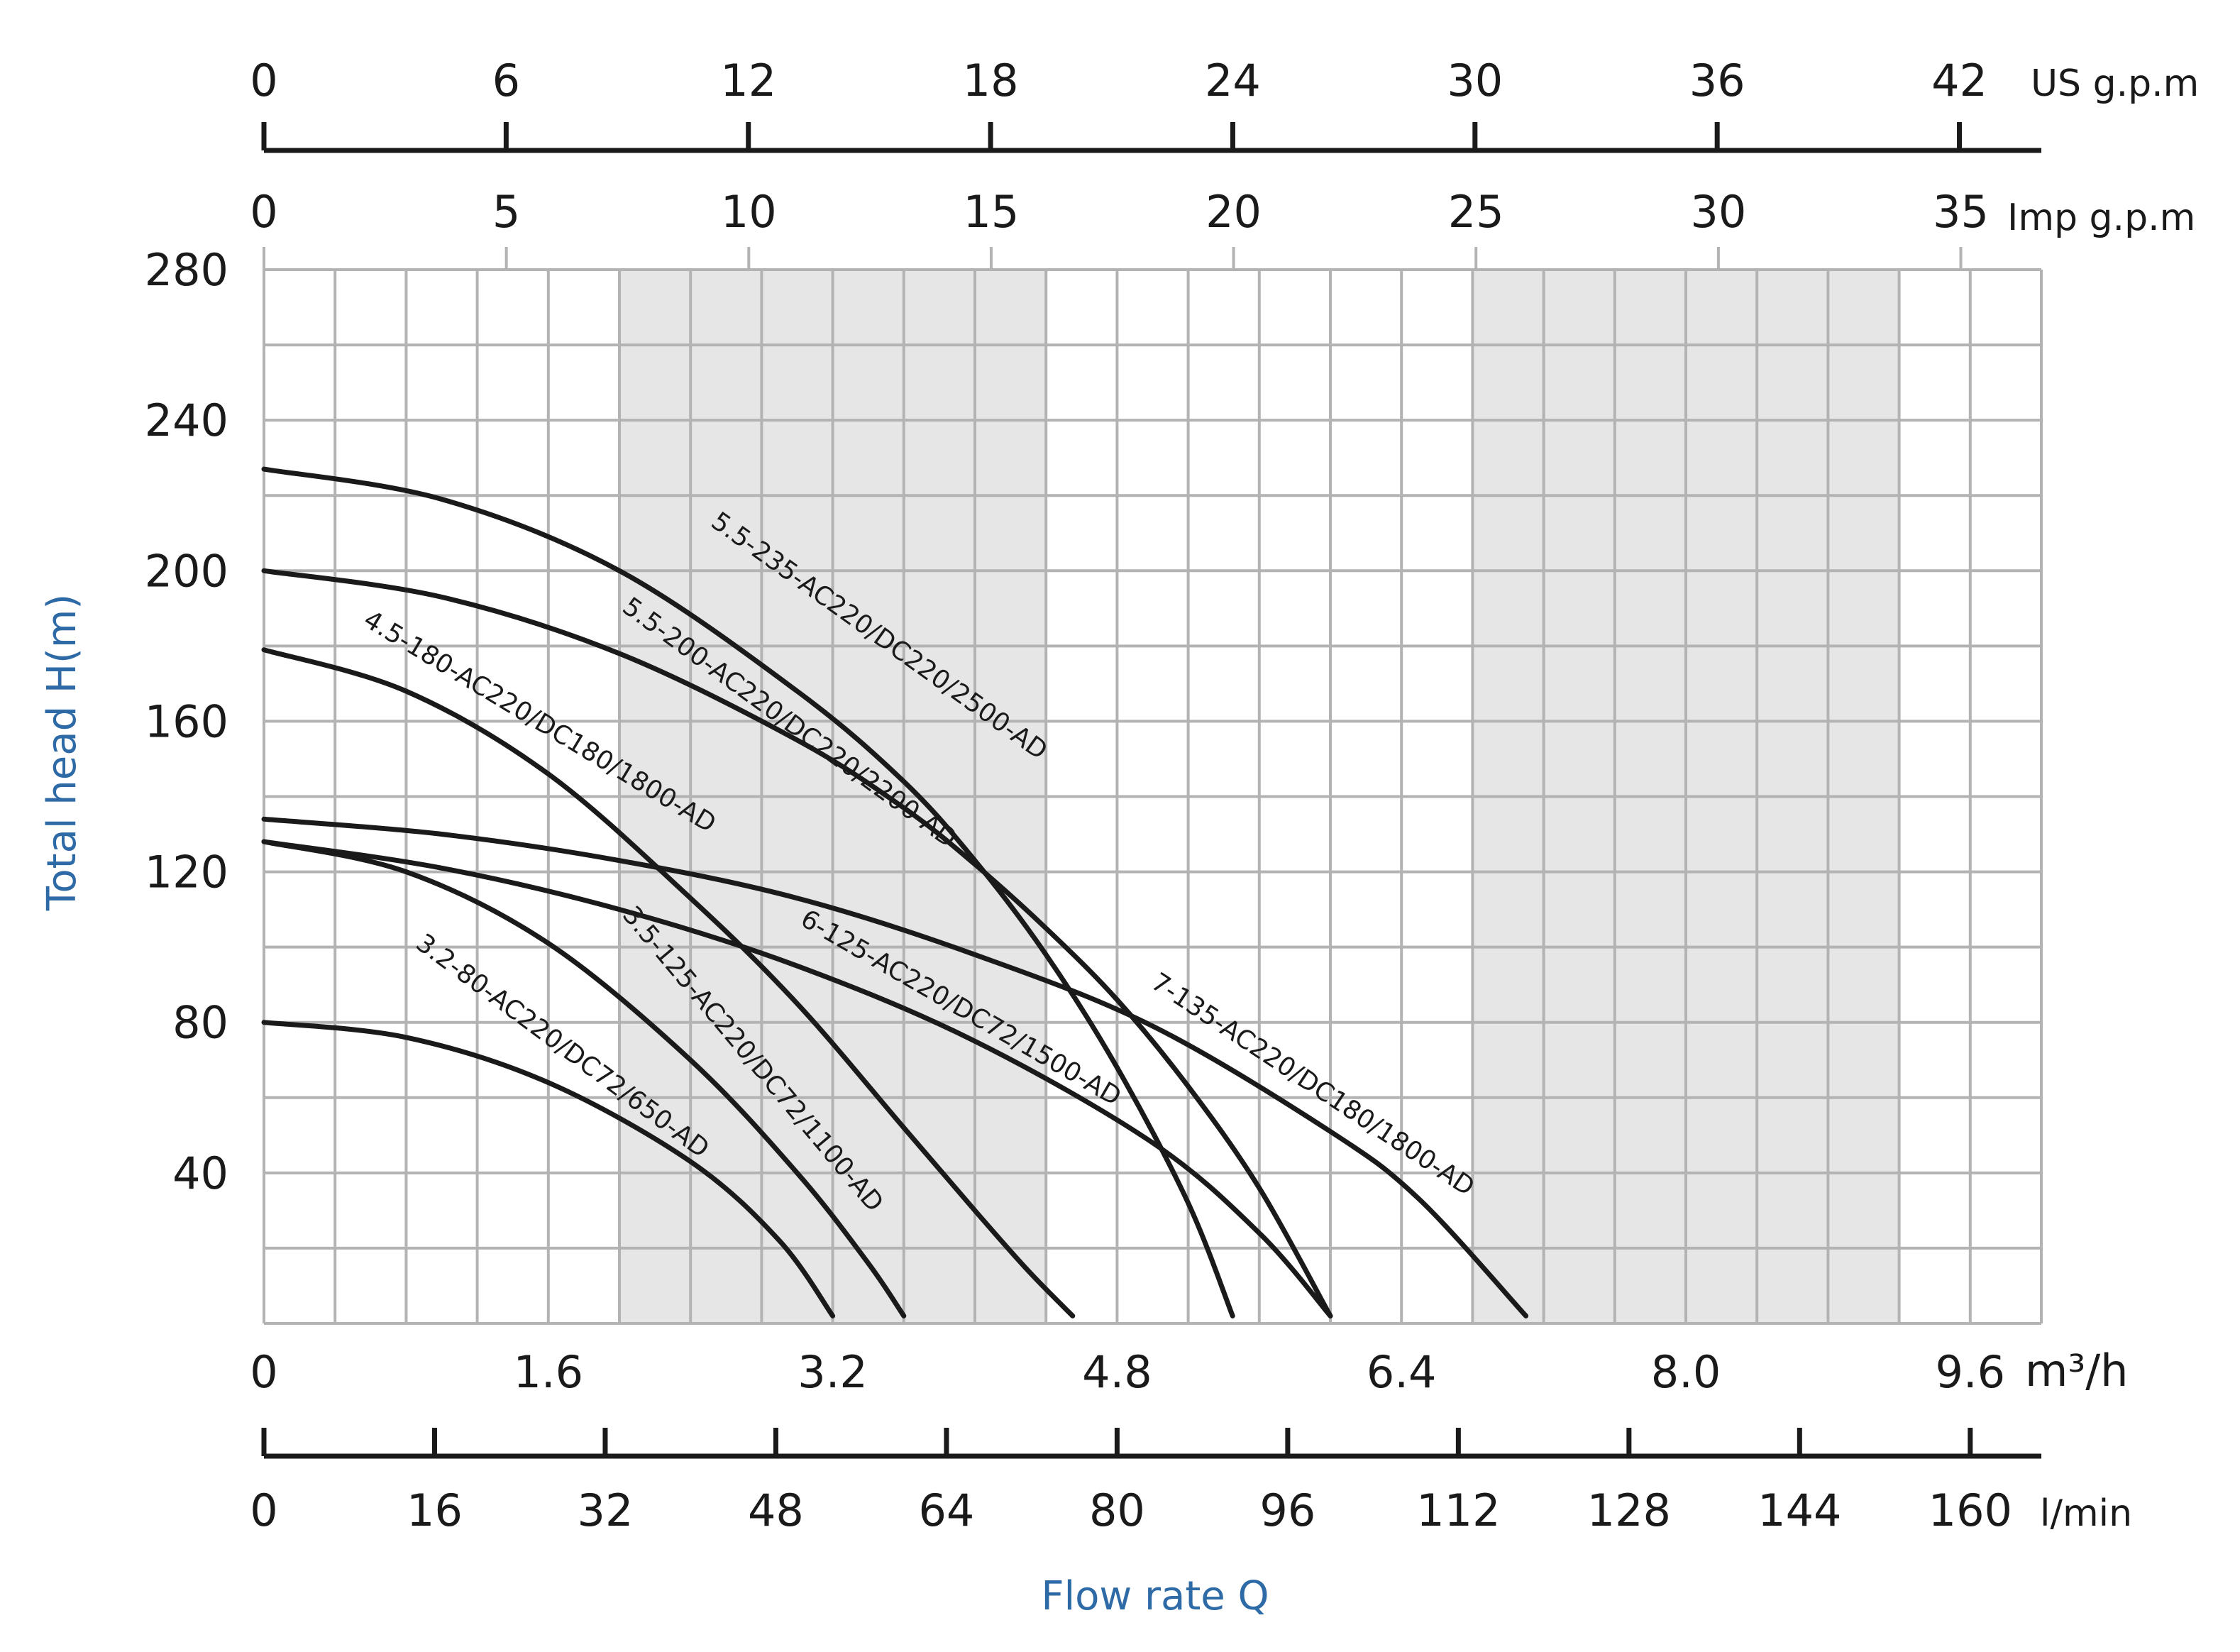 This screenshot has height=1652, width=2240. What do you see at coordinates (186, 721) in the screenshot?
I see `y-tick-label: 160` at bounding box center [186, 721].